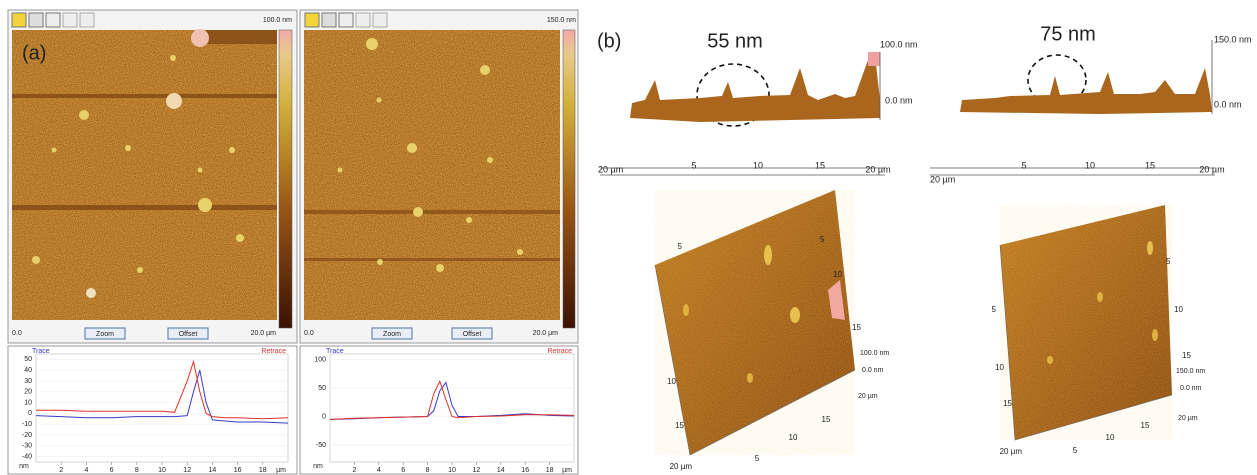 The image size is (1257, 475). I want to click on profile-window, so click(439, 410).